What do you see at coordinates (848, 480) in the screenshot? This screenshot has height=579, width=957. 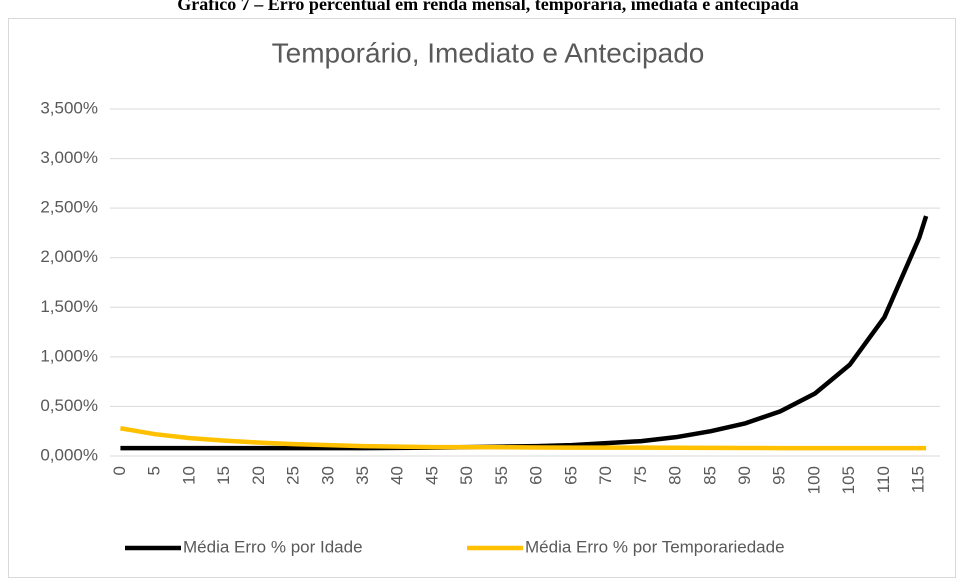 I see `x-tick-label: 105` at bounding box center [848, 480].